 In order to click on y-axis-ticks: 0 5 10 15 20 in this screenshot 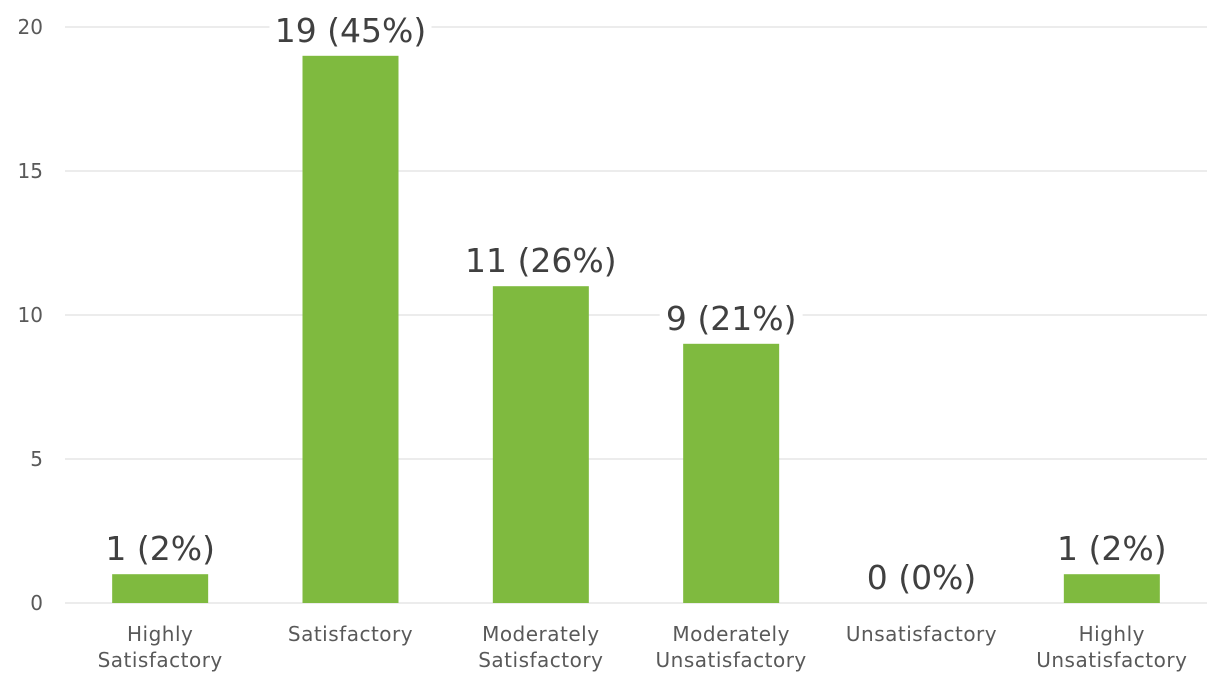, I will do `click(30, 315)`.